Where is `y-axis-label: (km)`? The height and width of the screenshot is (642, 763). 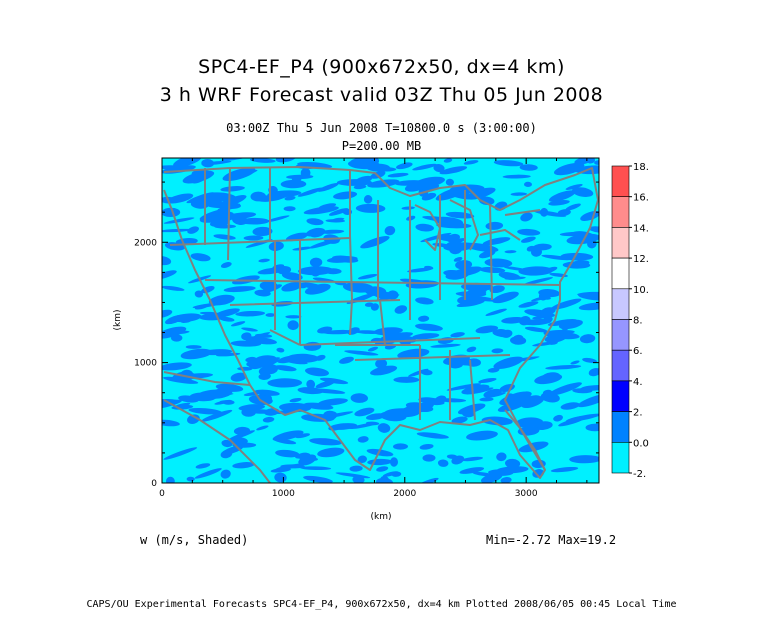 y-axis-label: (km) is located at coordinates (118, 319).